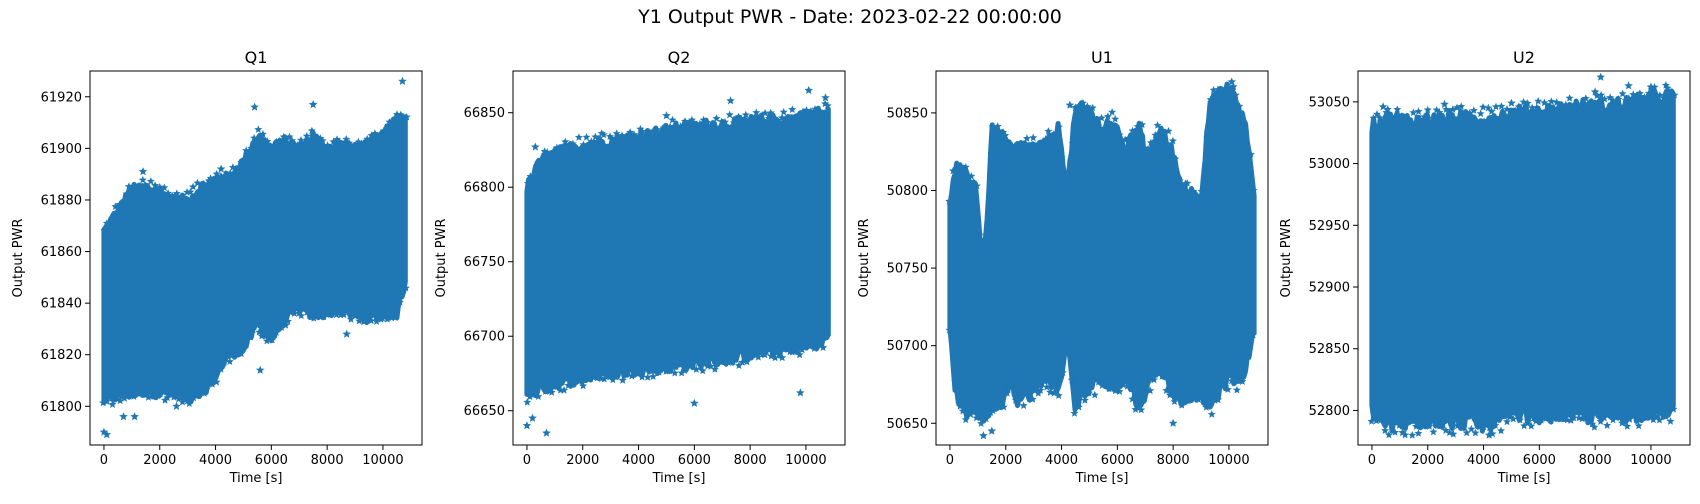 The image size is (1700, 504). Describe the element at coordinates (679, 57) in the screenshot. I see `subplot-title: Q2` at that location.